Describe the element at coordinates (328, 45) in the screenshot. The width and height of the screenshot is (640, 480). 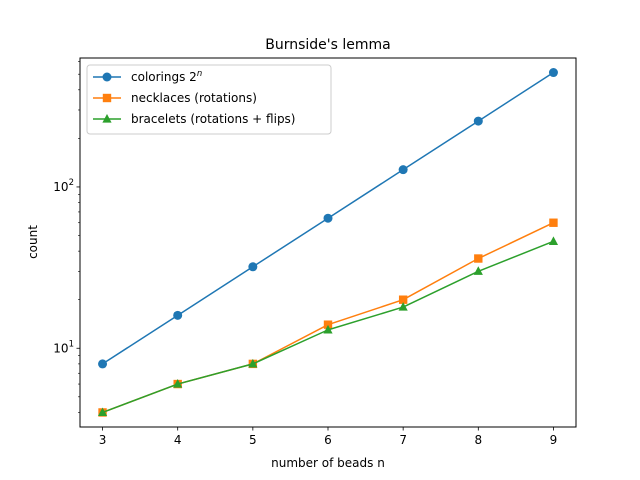
I see `chart-title: Burnside's lemma` at that location.